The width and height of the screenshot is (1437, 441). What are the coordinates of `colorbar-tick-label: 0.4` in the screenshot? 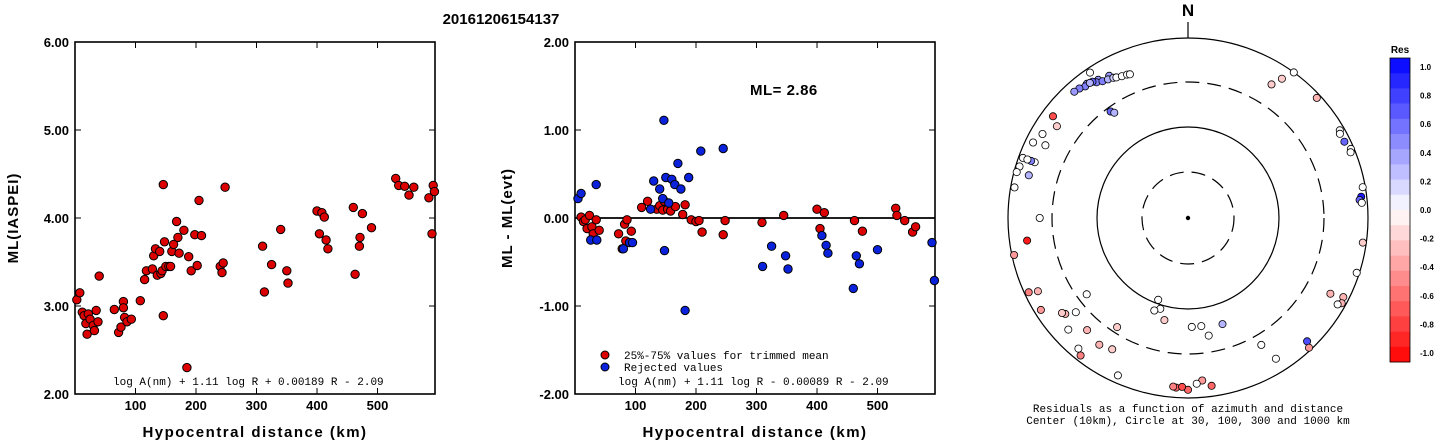 It's located at (1426, 153).